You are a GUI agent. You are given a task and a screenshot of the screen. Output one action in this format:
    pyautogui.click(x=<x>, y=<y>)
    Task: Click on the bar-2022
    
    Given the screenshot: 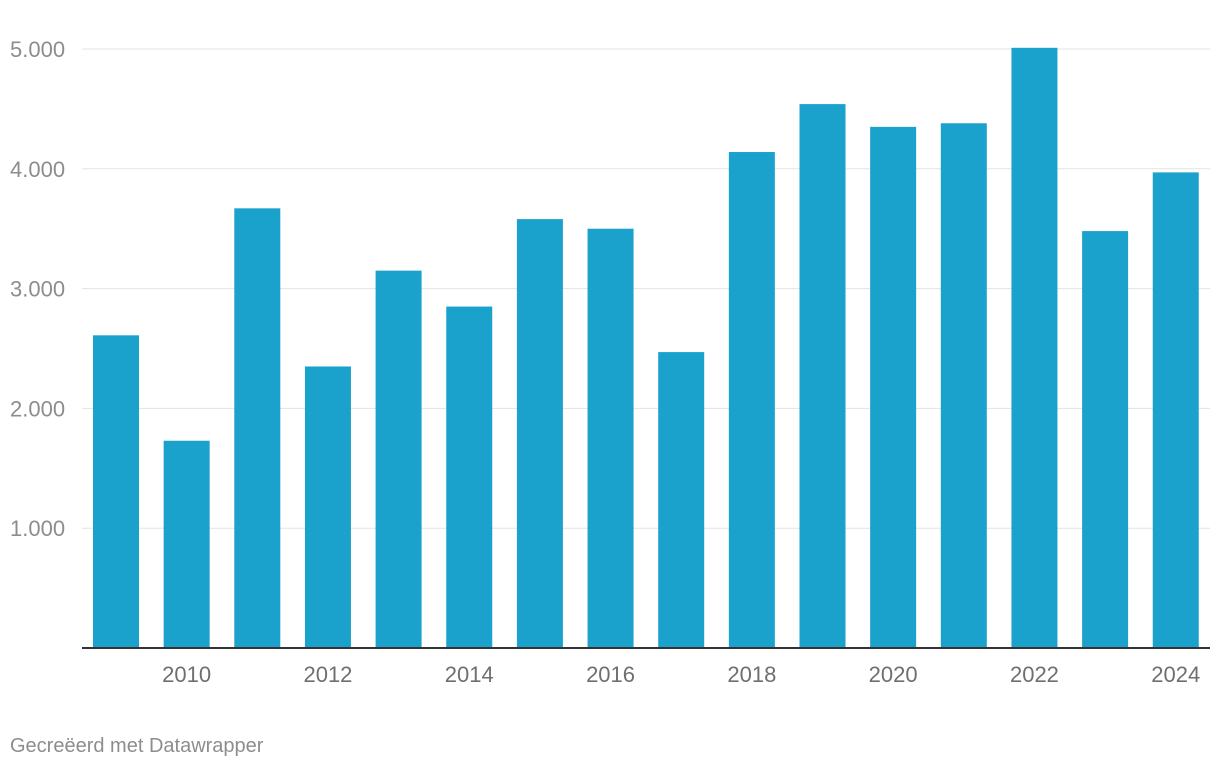 What is the action you would take?
    pyautogui.click(x=1034, y=347)
    